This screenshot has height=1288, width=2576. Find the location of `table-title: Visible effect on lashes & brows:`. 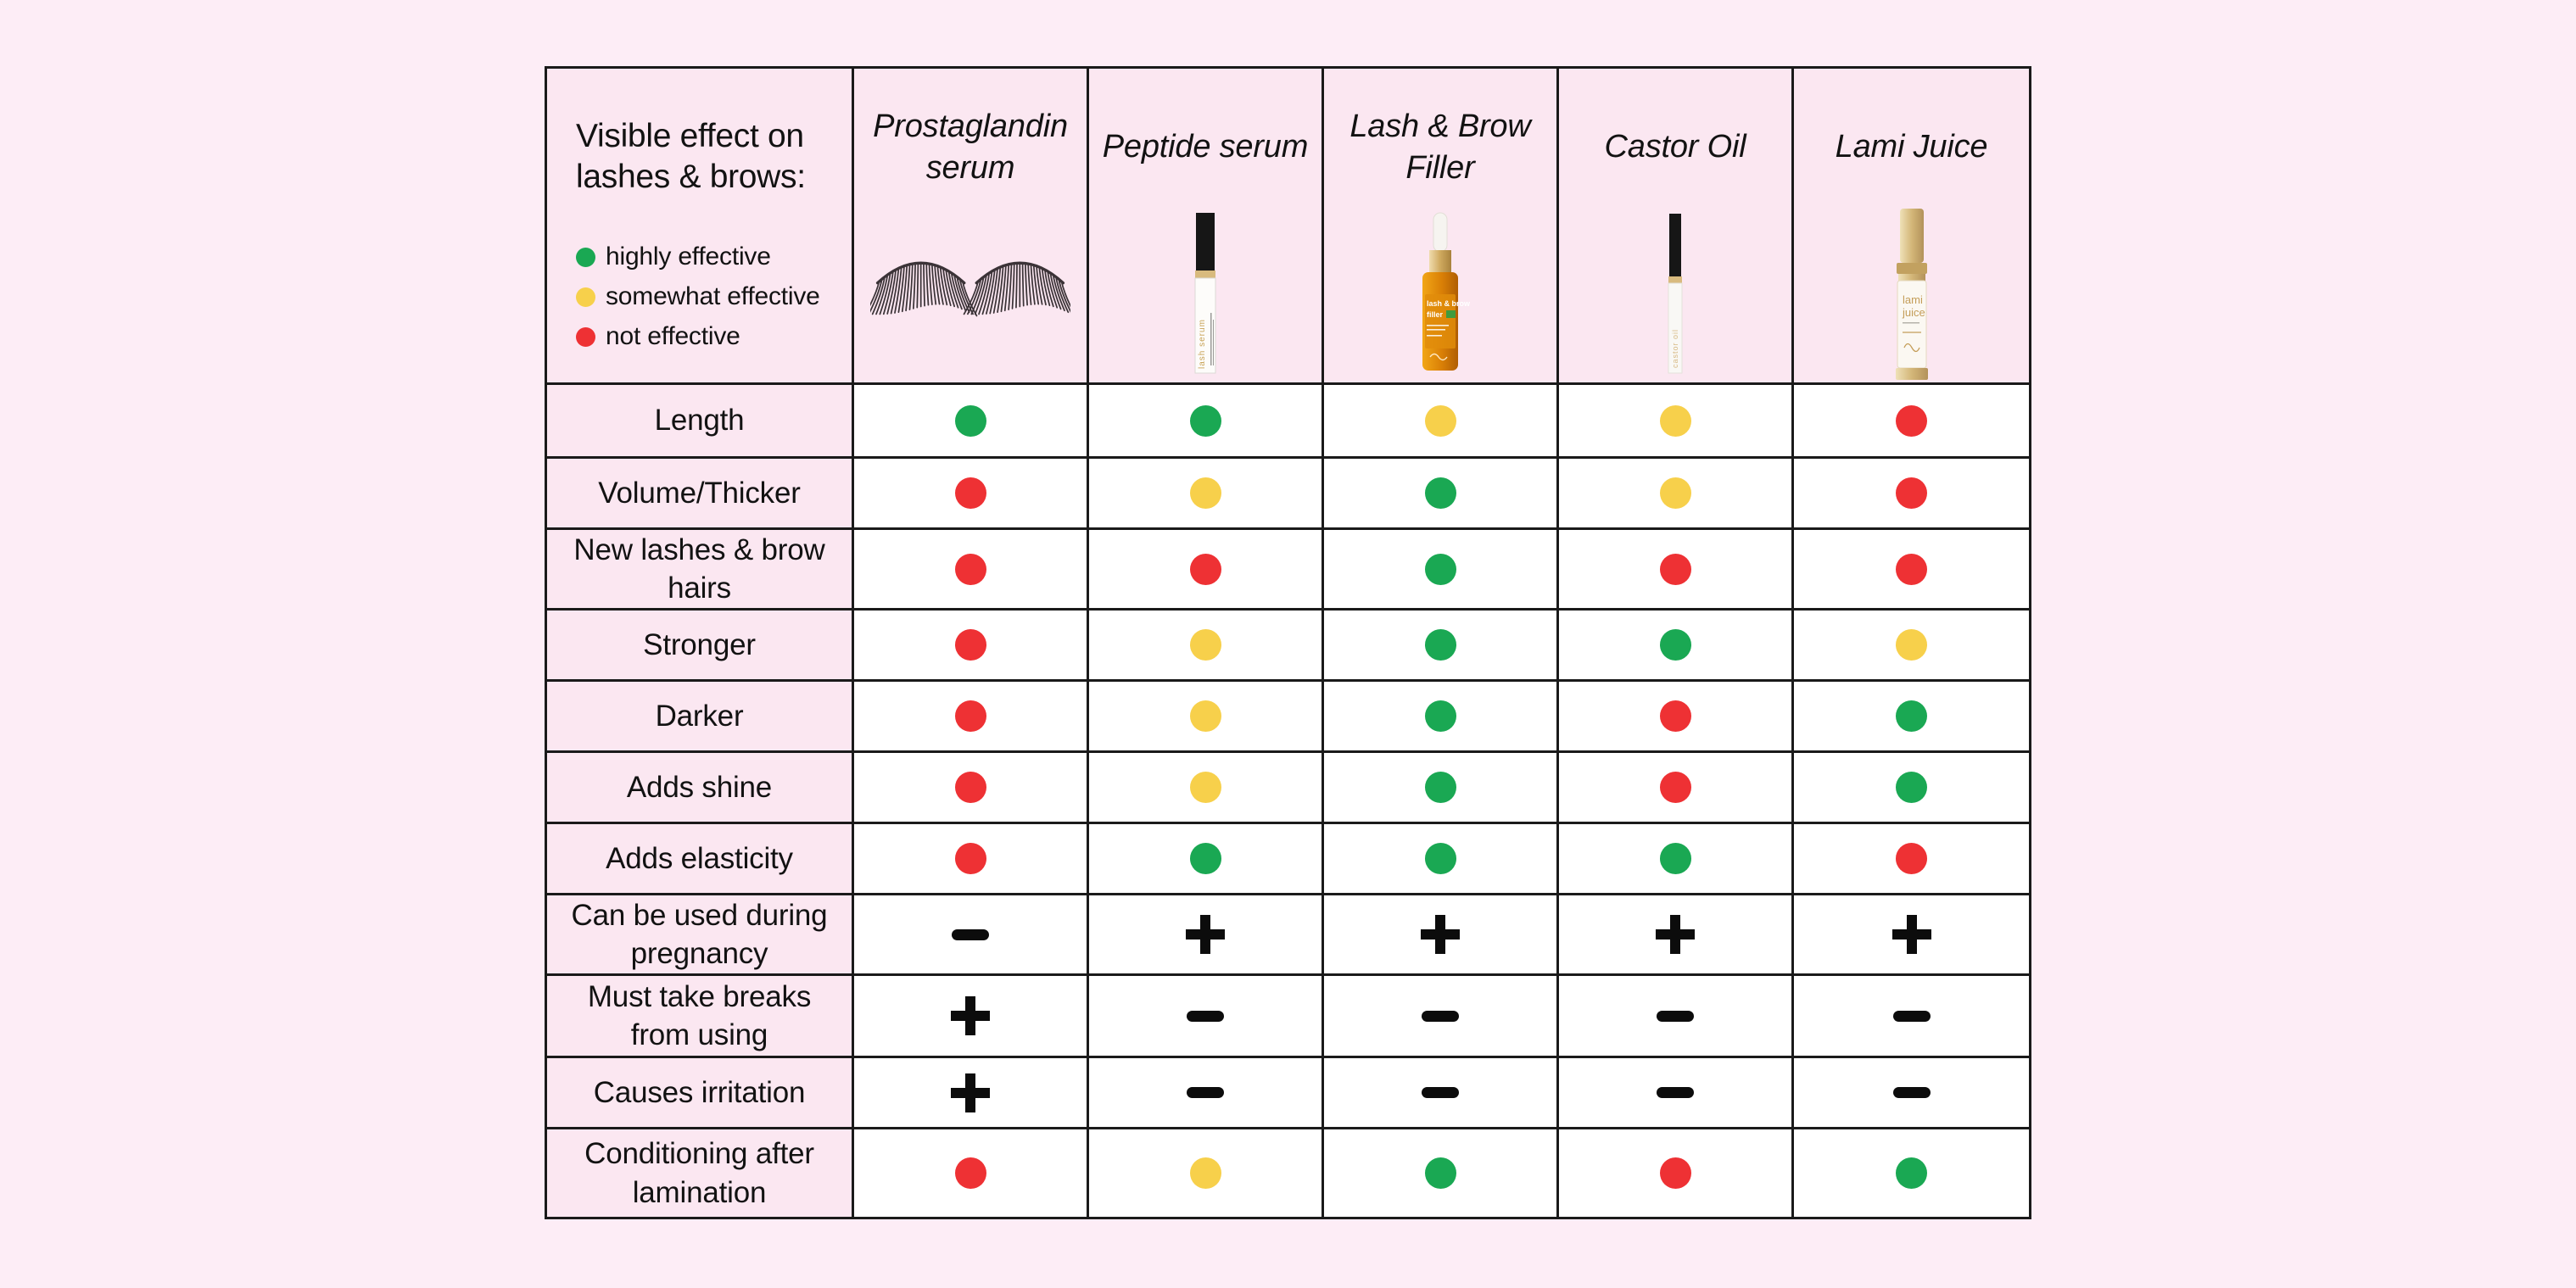

table-title: Visible effect on lashes & brows: is located at coordinates (691, 156).